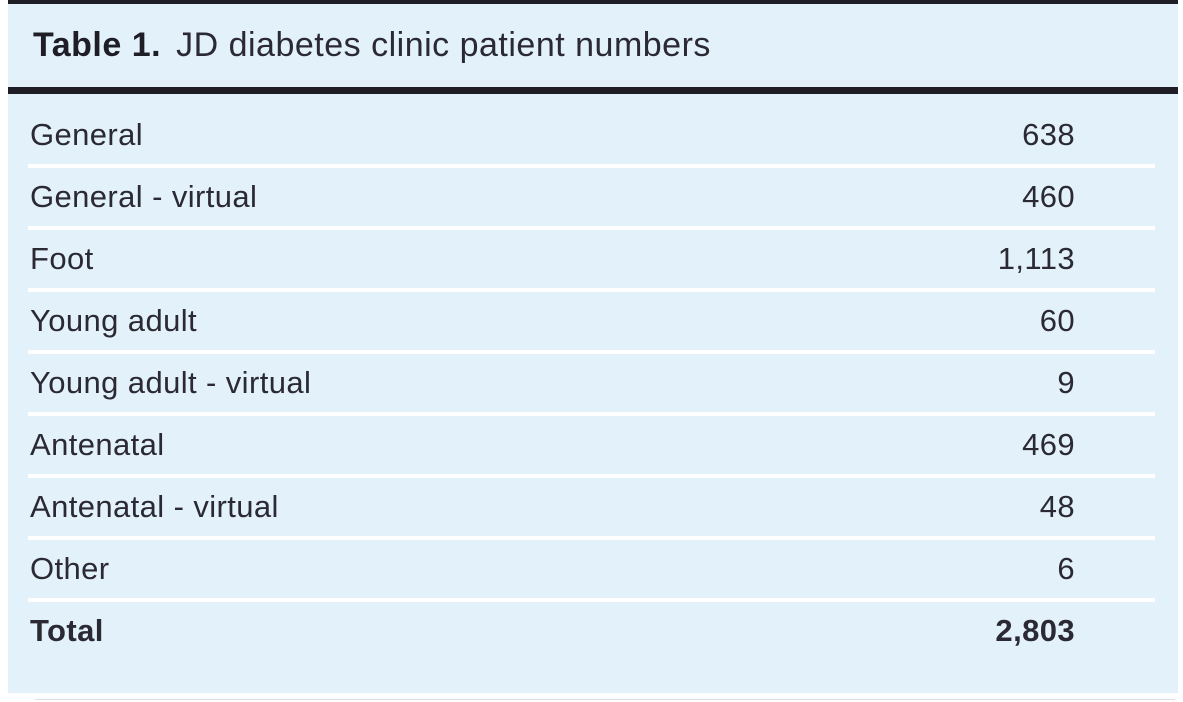 This screenshot has width=1183, height=702. What do you see at coordinates (593, 259) in the screenshot?
I see `table-row: Foot 1,113` at bounding box center [593, 259].